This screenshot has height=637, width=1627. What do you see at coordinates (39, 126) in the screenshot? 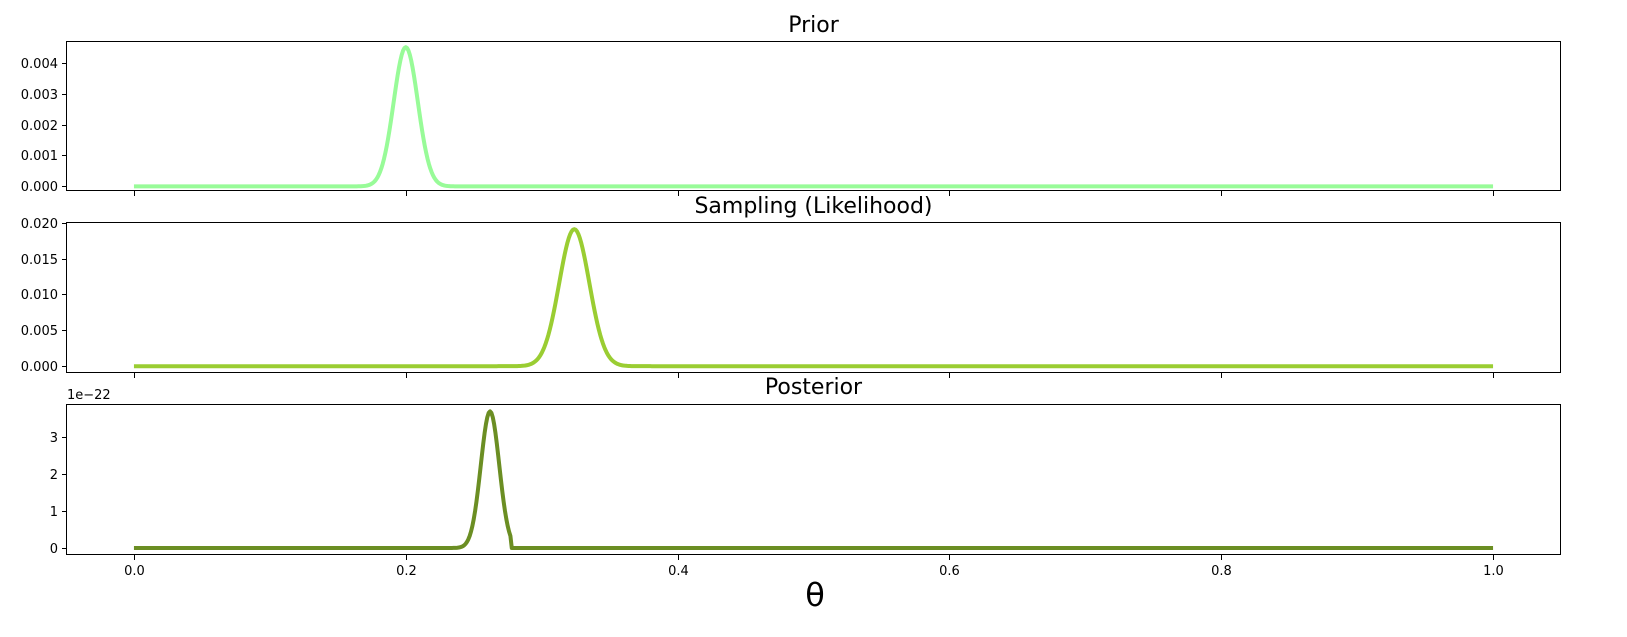
I see `prior-ytick-label: 0.002` at bounding box center [39, 126].